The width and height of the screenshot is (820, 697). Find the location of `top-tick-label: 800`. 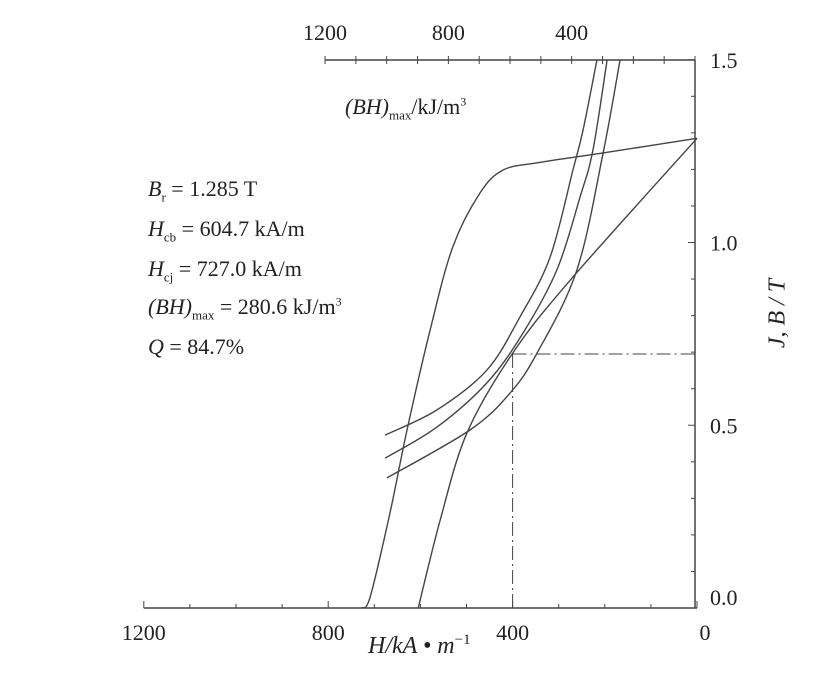

top-tick-label: 800 is located at coordinates (448, 32).